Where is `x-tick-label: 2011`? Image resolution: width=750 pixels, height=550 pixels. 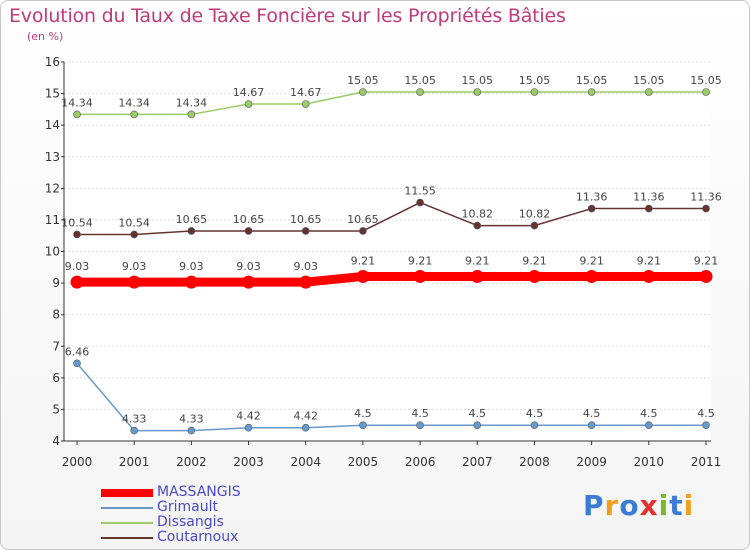 x-tick-label: 2011 is located at coordinates (706, 462).